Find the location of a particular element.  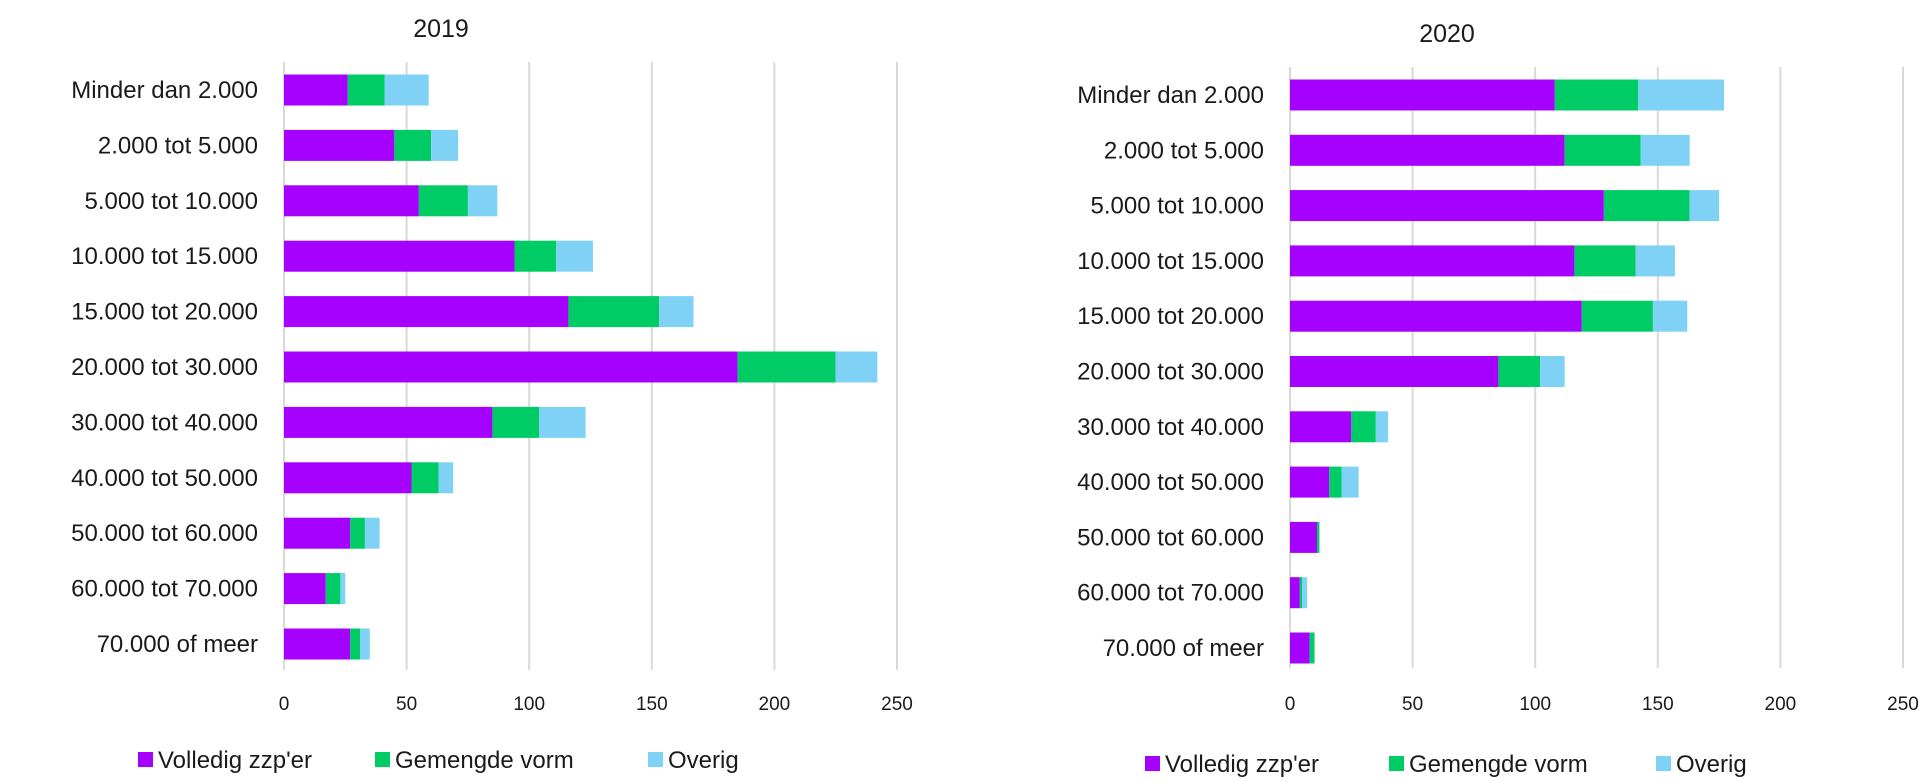

legend-label: Overig is located at coordinates (703, 760).